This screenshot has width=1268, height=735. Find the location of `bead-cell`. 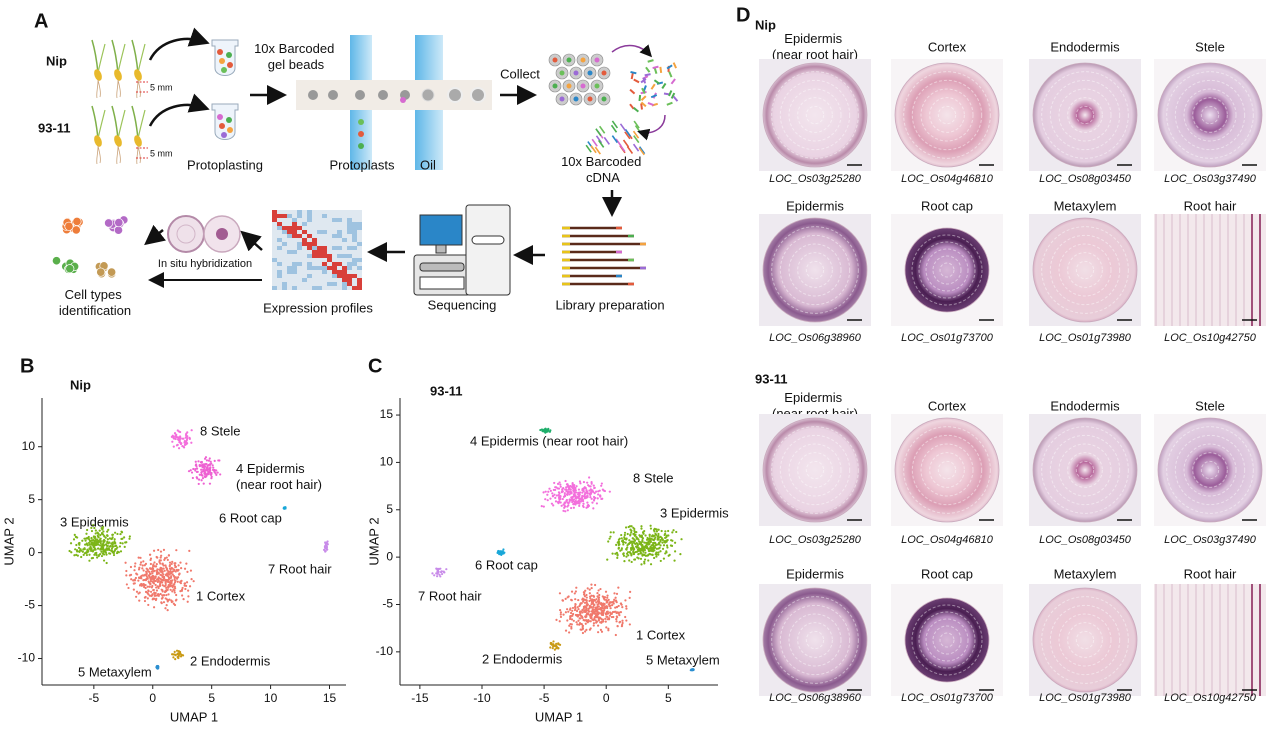

bead-cell is located at coordinates (562, 99).